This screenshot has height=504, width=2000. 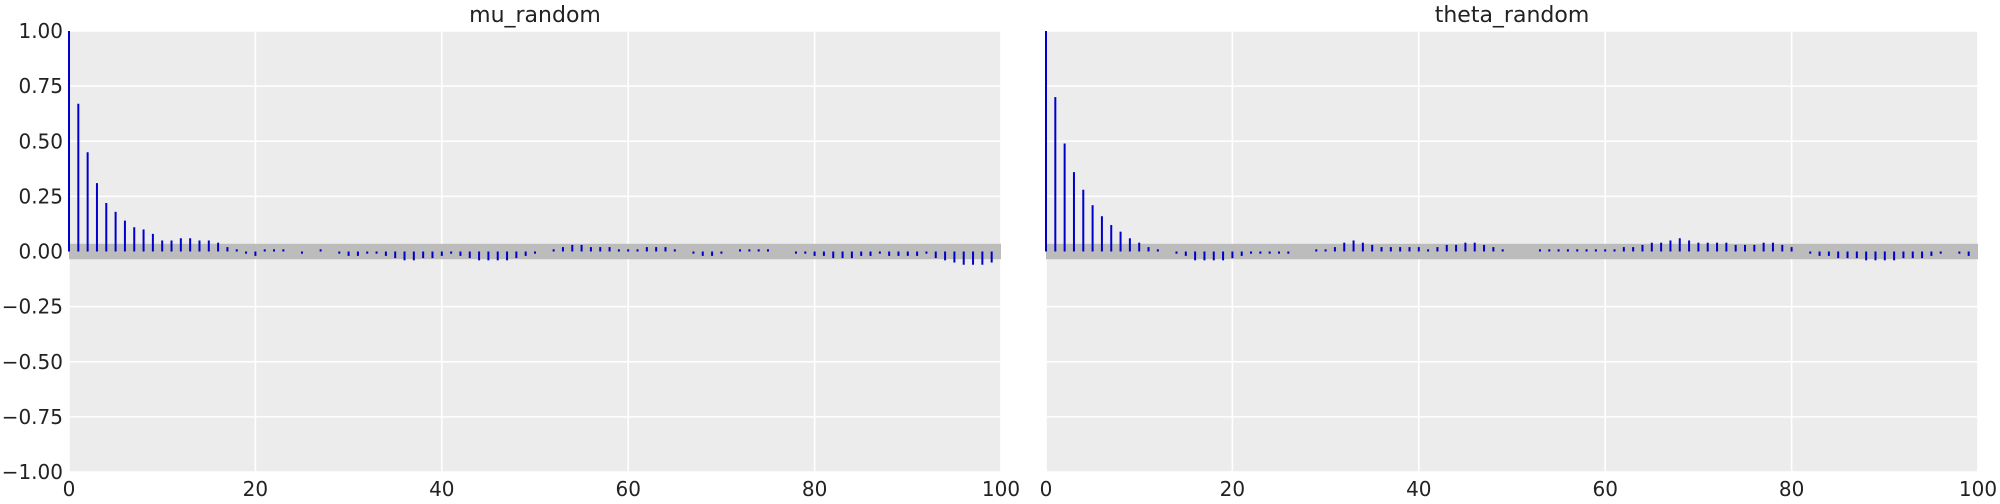 I want to click on y-tick-label: −0.25, so click(x=32, y=307).